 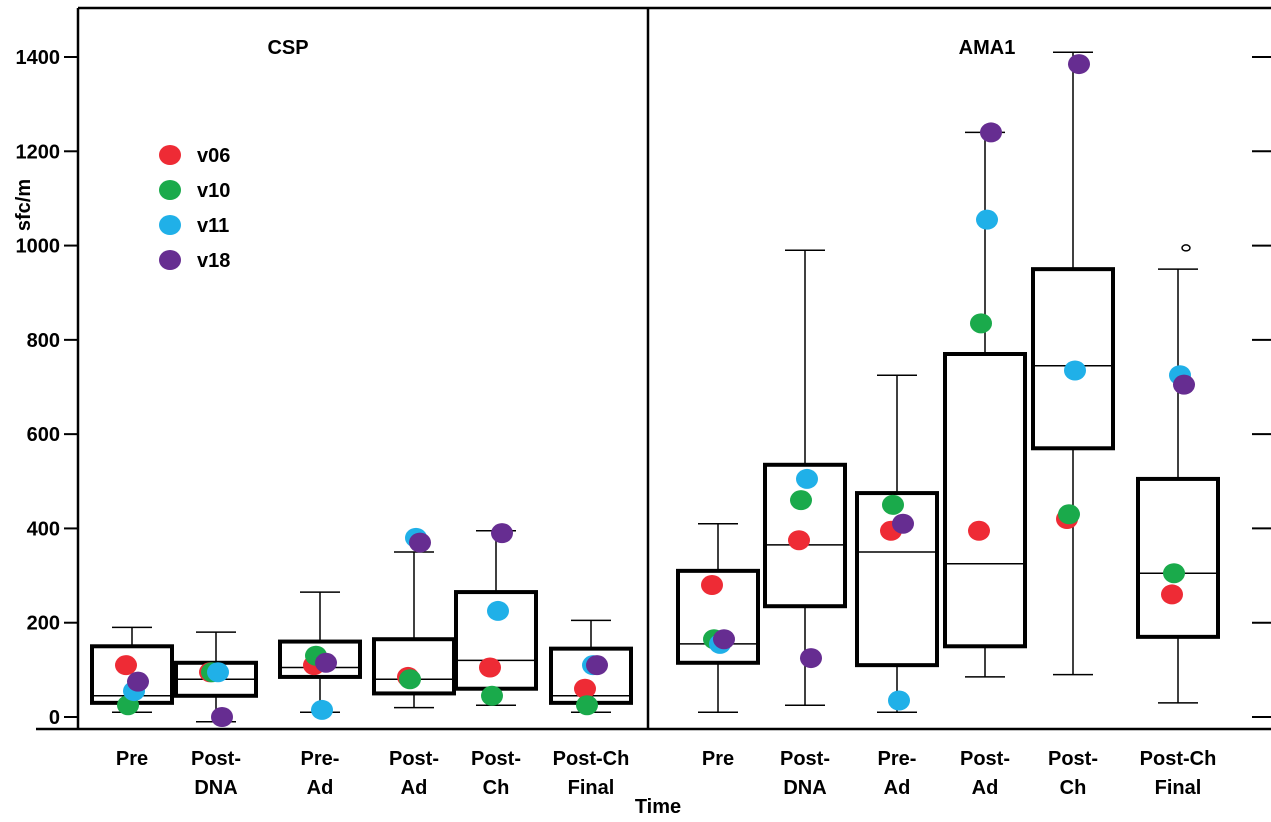 What do you see at coordinates (213, 261) in the screenshot?
I see `legend-label: v18` at bounding box center [213, 261].